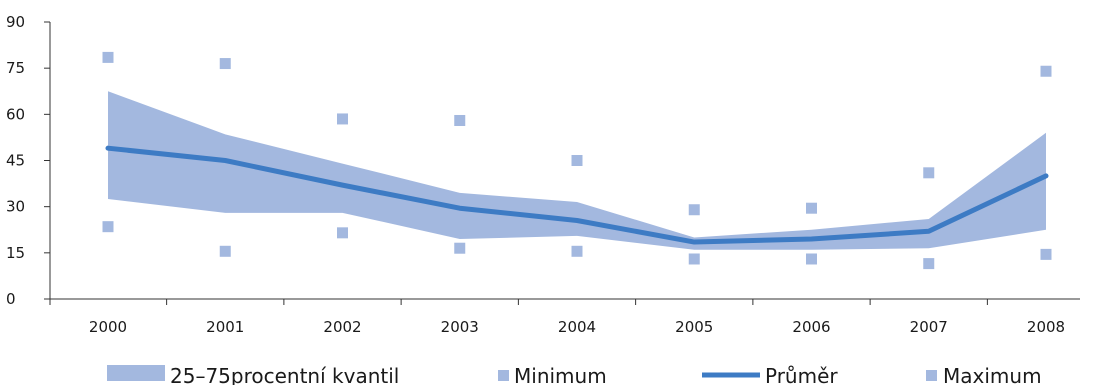 The height and width of the screenshot is (385, 1095). Describe the element at coordinates (929, 327) in the screenshot. I see `x-tick-label: 2007` at that location.